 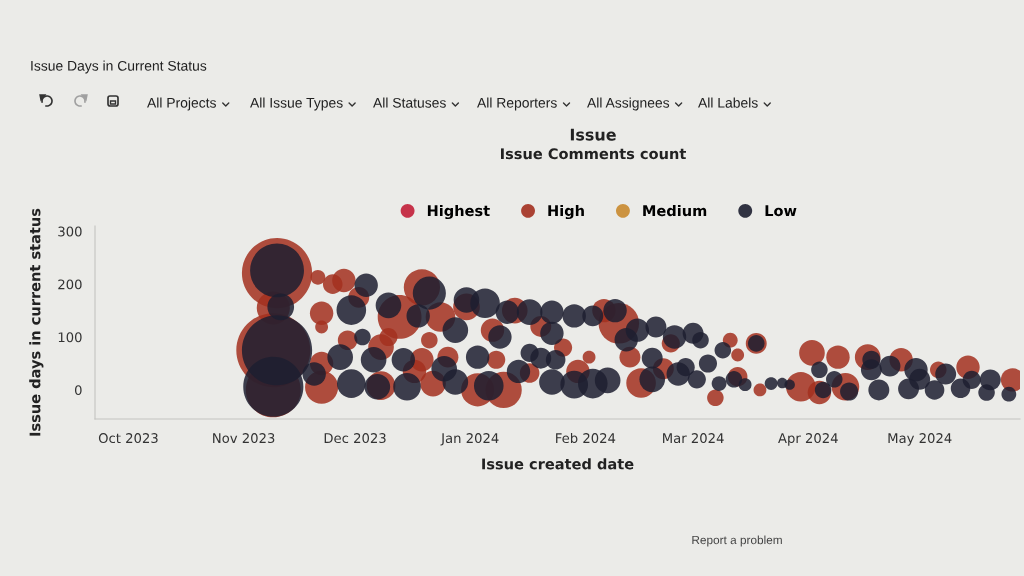 I want to click on y-tick-label: 300, so click(x=70, y=231).